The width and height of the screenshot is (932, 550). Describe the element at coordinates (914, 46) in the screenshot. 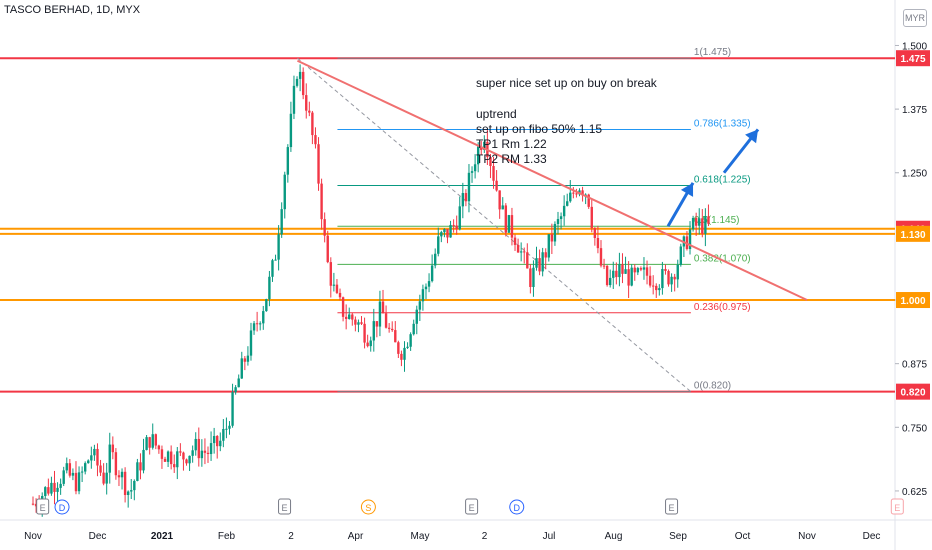

I see `y-tick-label: 1.500` at that location.